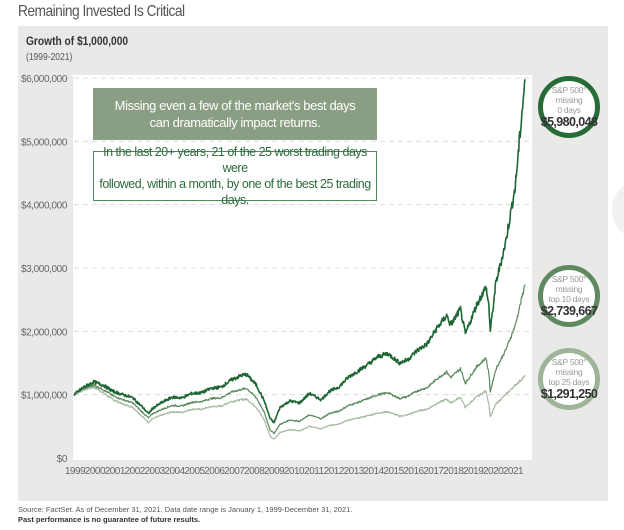 The image size is (624, 530). Describe the element at coordinates (234, 471) in the screenshot. I see `x-tick-label: 2007` at that location.